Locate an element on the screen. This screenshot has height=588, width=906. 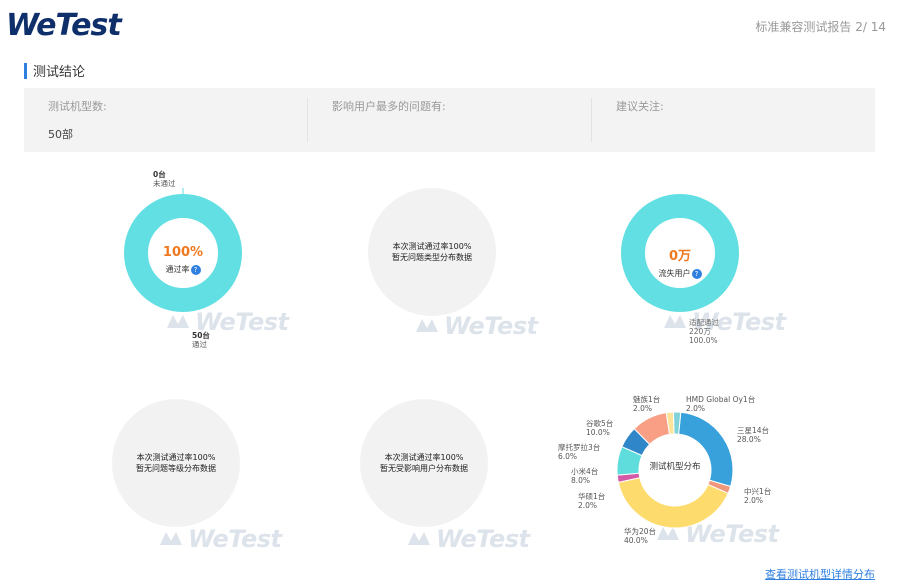
adapted-label: 适配通过 is located at coordinates (704, 322).